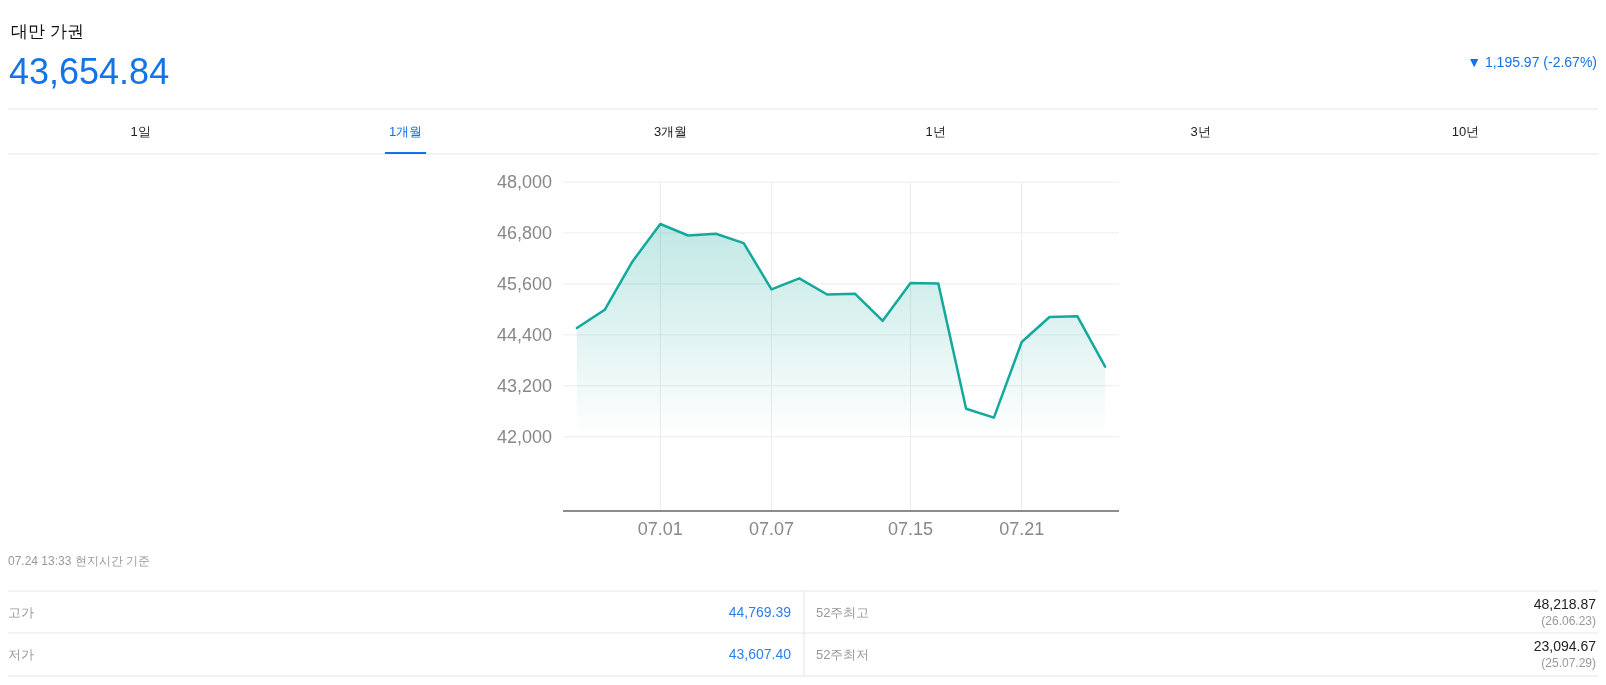 The image size is (1606, 685). Describe the element at coordinates (1022, 529) in the screenshot. I see `x-tick-label: 07.21` at that location.